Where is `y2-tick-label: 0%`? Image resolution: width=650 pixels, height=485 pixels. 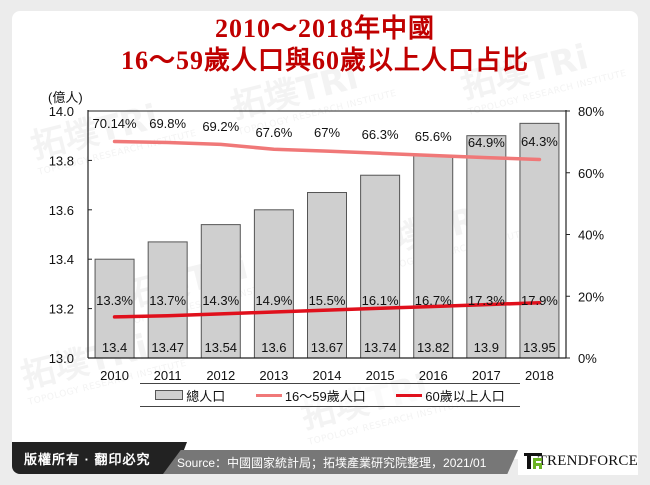 y2-tick-label: 0% is located at coordinates (587, 358).